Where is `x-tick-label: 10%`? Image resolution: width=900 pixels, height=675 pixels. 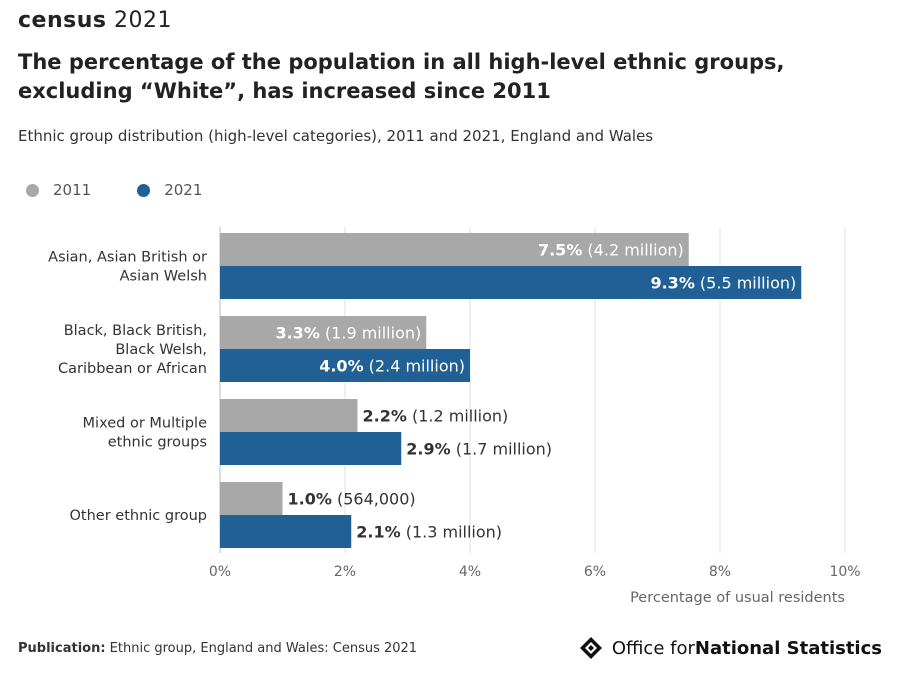
x-tick-label: 10% is located at coordinates (844, 572).